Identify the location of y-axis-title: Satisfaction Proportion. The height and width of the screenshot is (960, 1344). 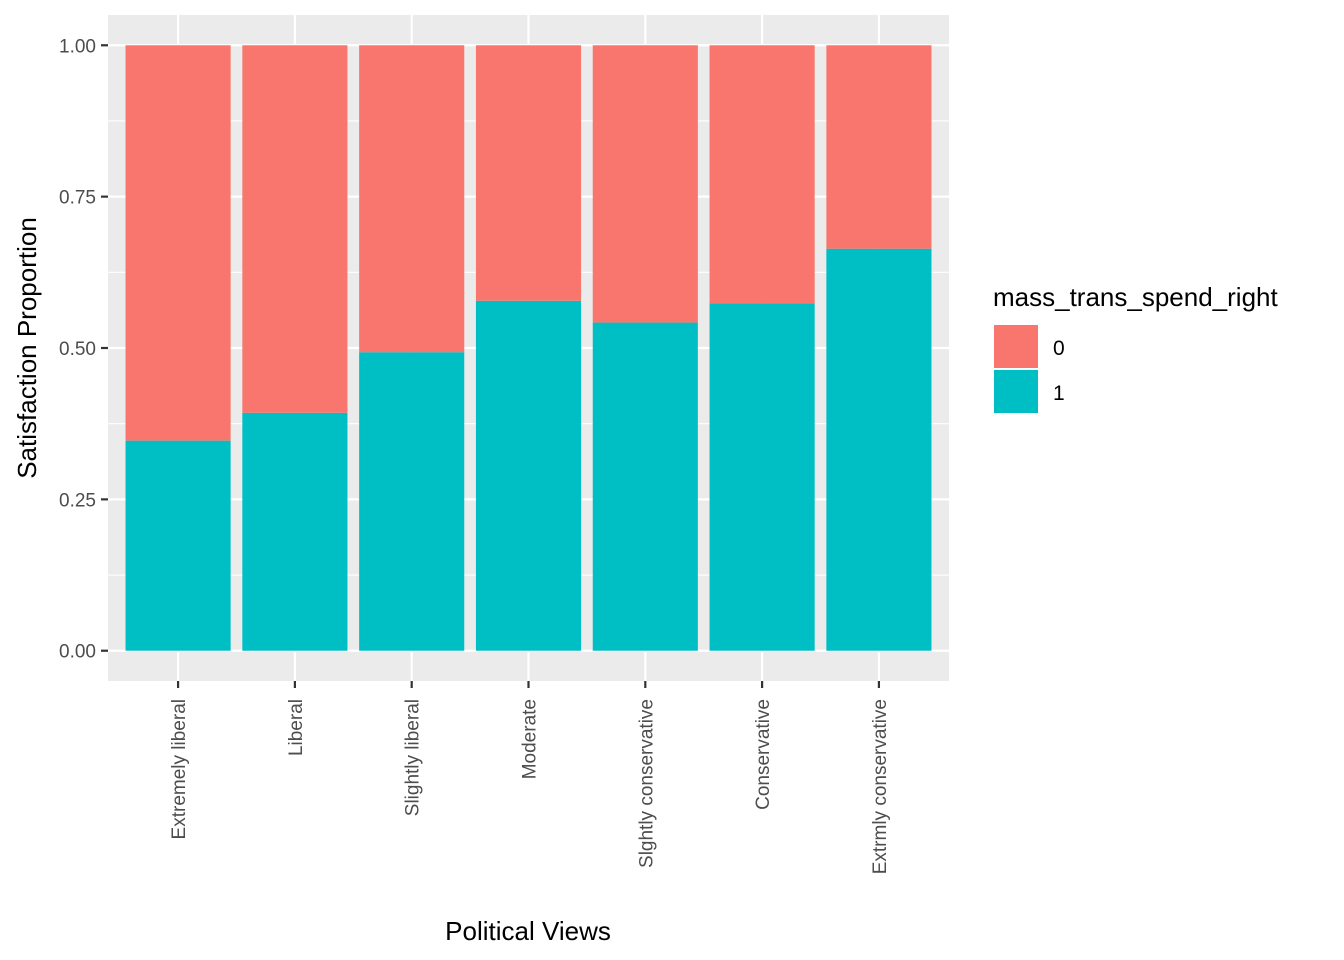
(27, 348).